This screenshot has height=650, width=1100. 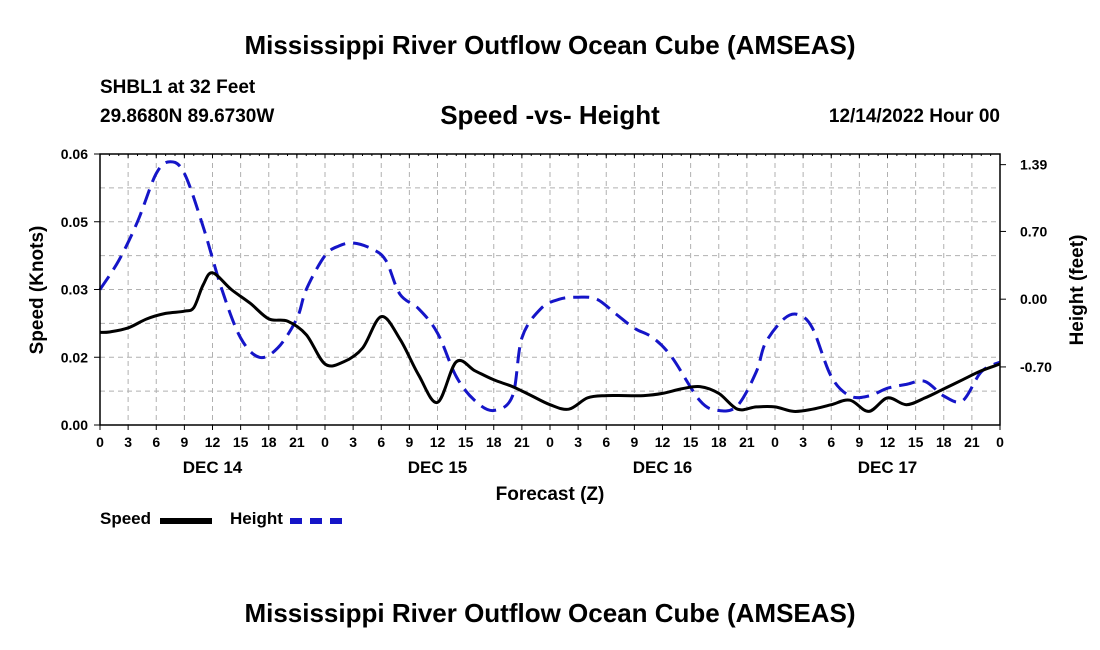 What do you see at coordinates (178, 87) in the screenshot?
I see `station-label: SHBL1 at 32 Feet` at bounding box center [178, 87].